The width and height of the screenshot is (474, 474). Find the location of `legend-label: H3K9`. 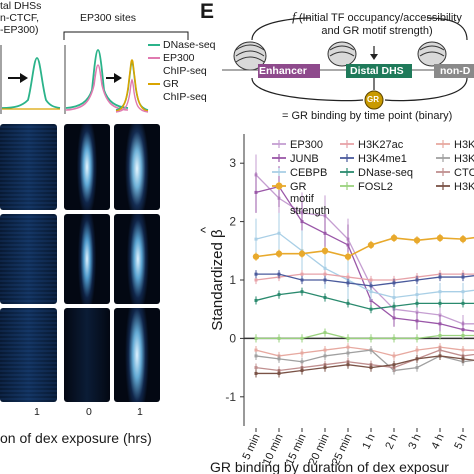

legend-label: H3K9 is located at coordinates (464, 145).